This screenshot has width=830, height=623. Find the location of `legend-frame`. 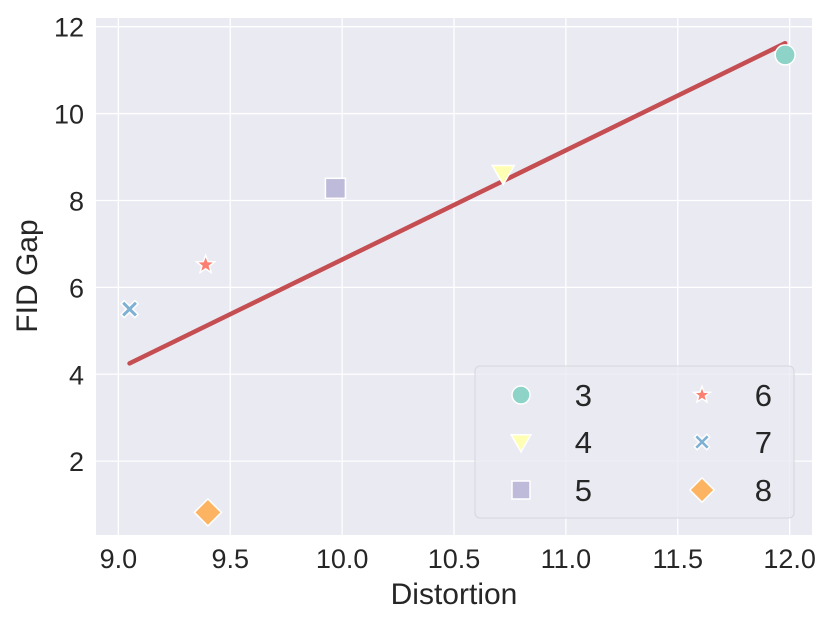

legend-frame is located at coordinates (634, 442).